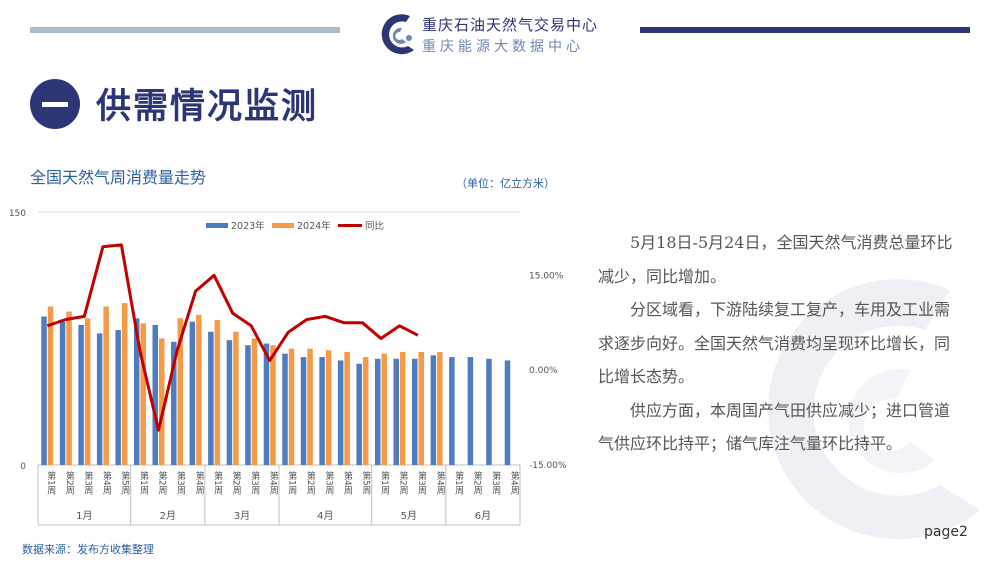 This screenshot has width=1000, height=562. Describe the element at coordinates (314, 226) in the screenshot. I see `legend-label: 2024年` at that location.